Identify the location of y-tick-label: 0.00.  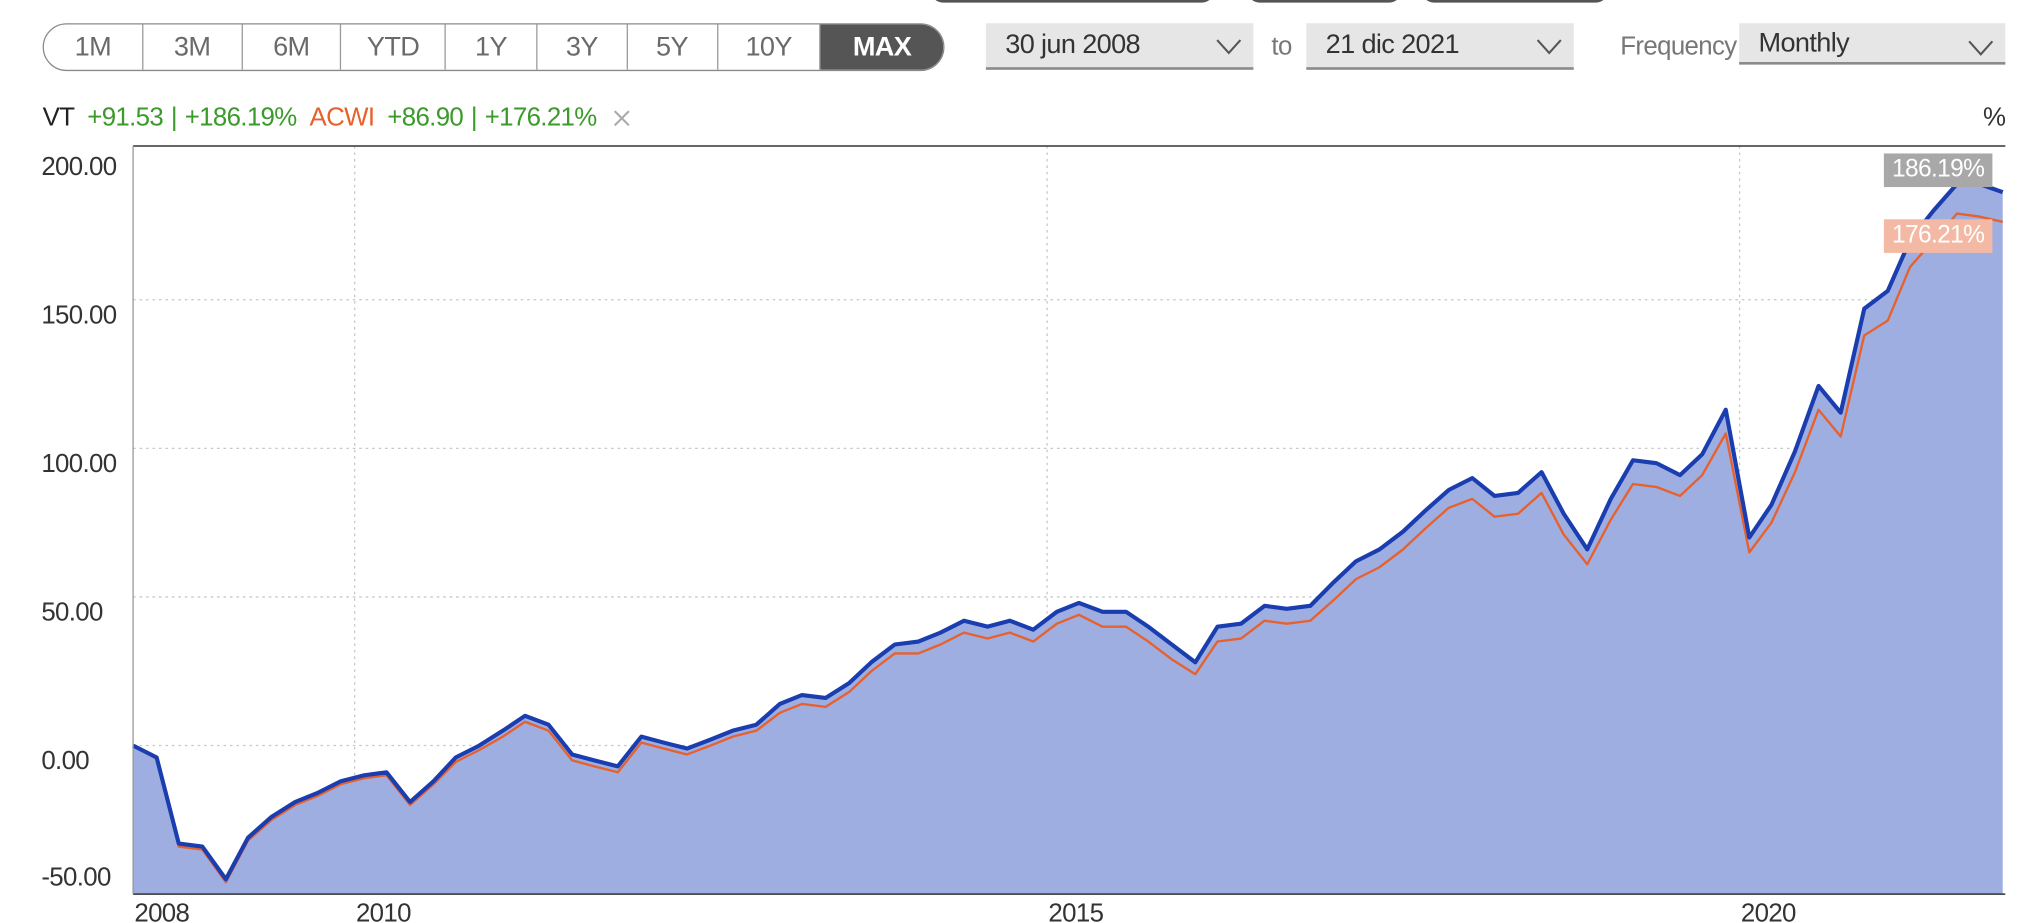
(65, 761).